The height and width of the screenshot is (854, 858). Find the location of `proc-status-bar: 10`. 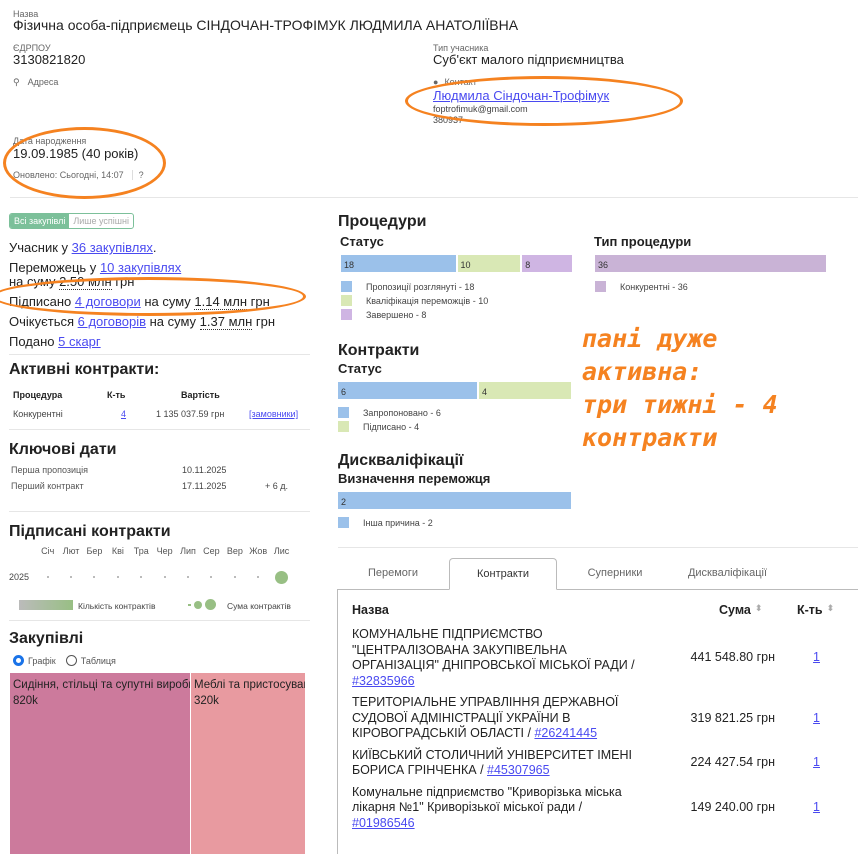

proc-status-bar: 10 is located at coordinates (489, 263).